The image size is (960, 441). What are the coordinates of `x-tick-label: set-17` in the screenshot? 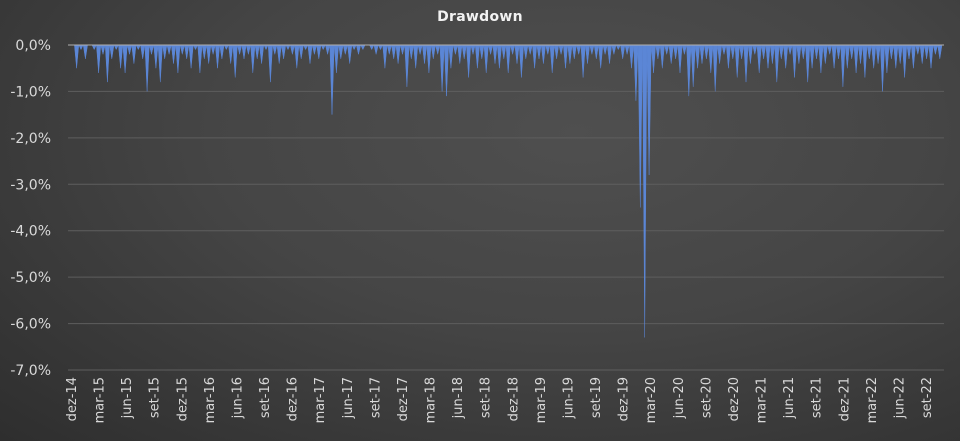 It's located at (375, 397).